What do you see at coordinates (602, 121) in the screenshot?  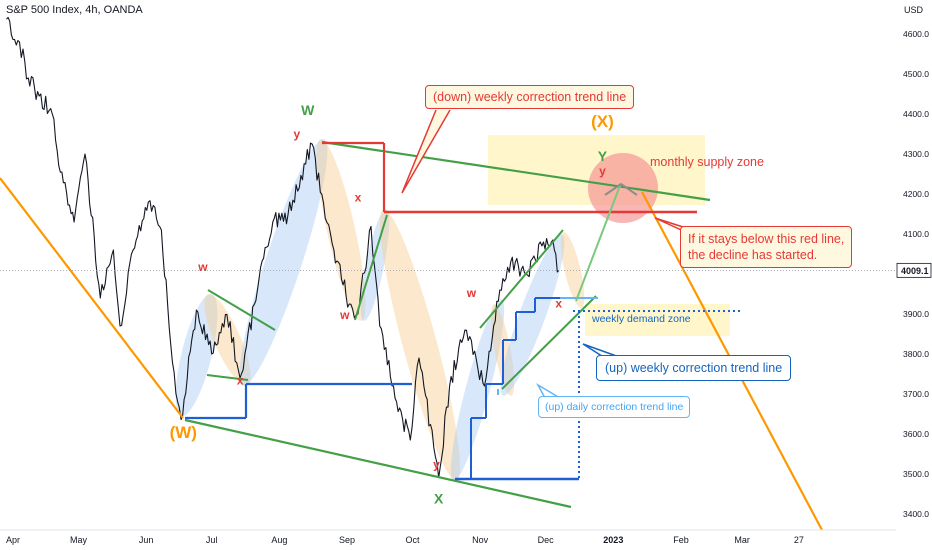 I see `wave-label: (X)` at bounding box center [602, 121].